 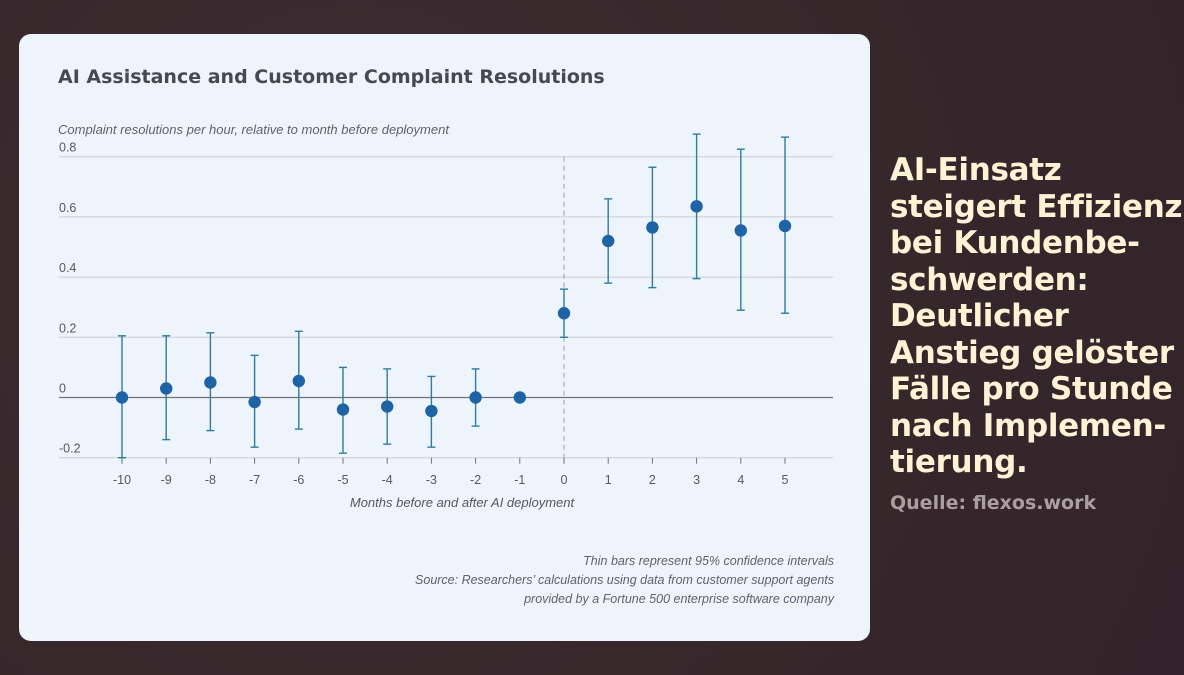 I want to click on x-tick-label: -3, so click(x=431, y=480).